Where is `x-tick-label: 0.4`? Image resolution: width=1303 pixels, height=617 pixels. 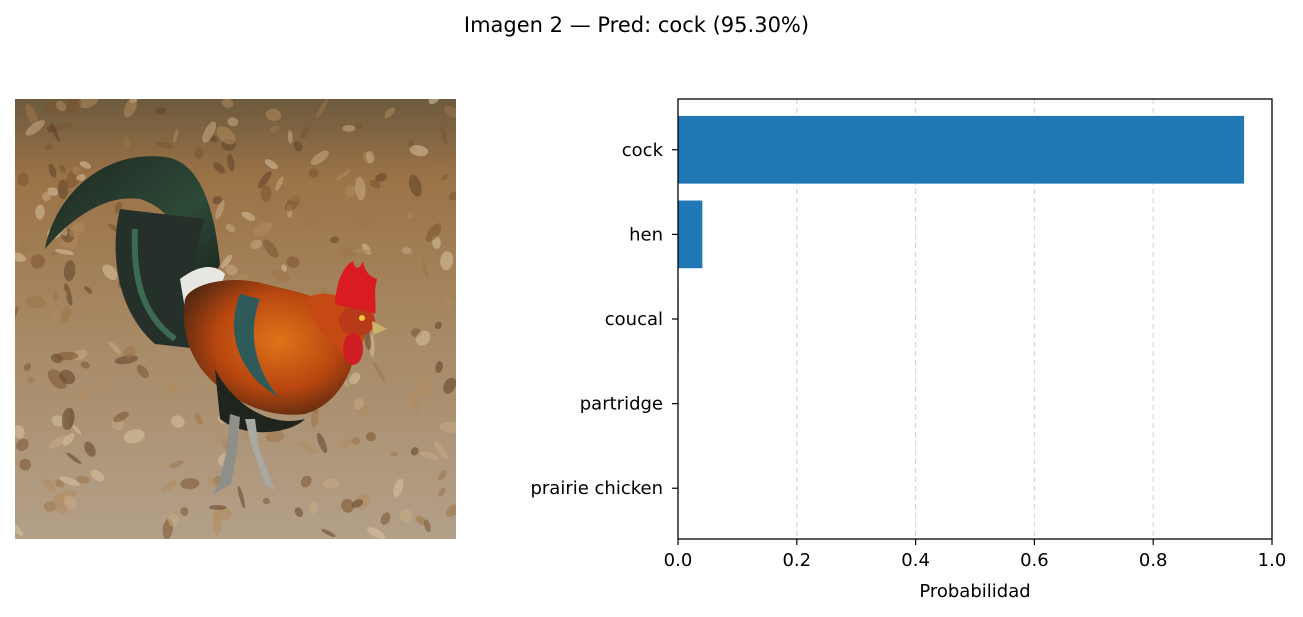
x-tick-label: 0.4 is located at coordinates (915, 560).